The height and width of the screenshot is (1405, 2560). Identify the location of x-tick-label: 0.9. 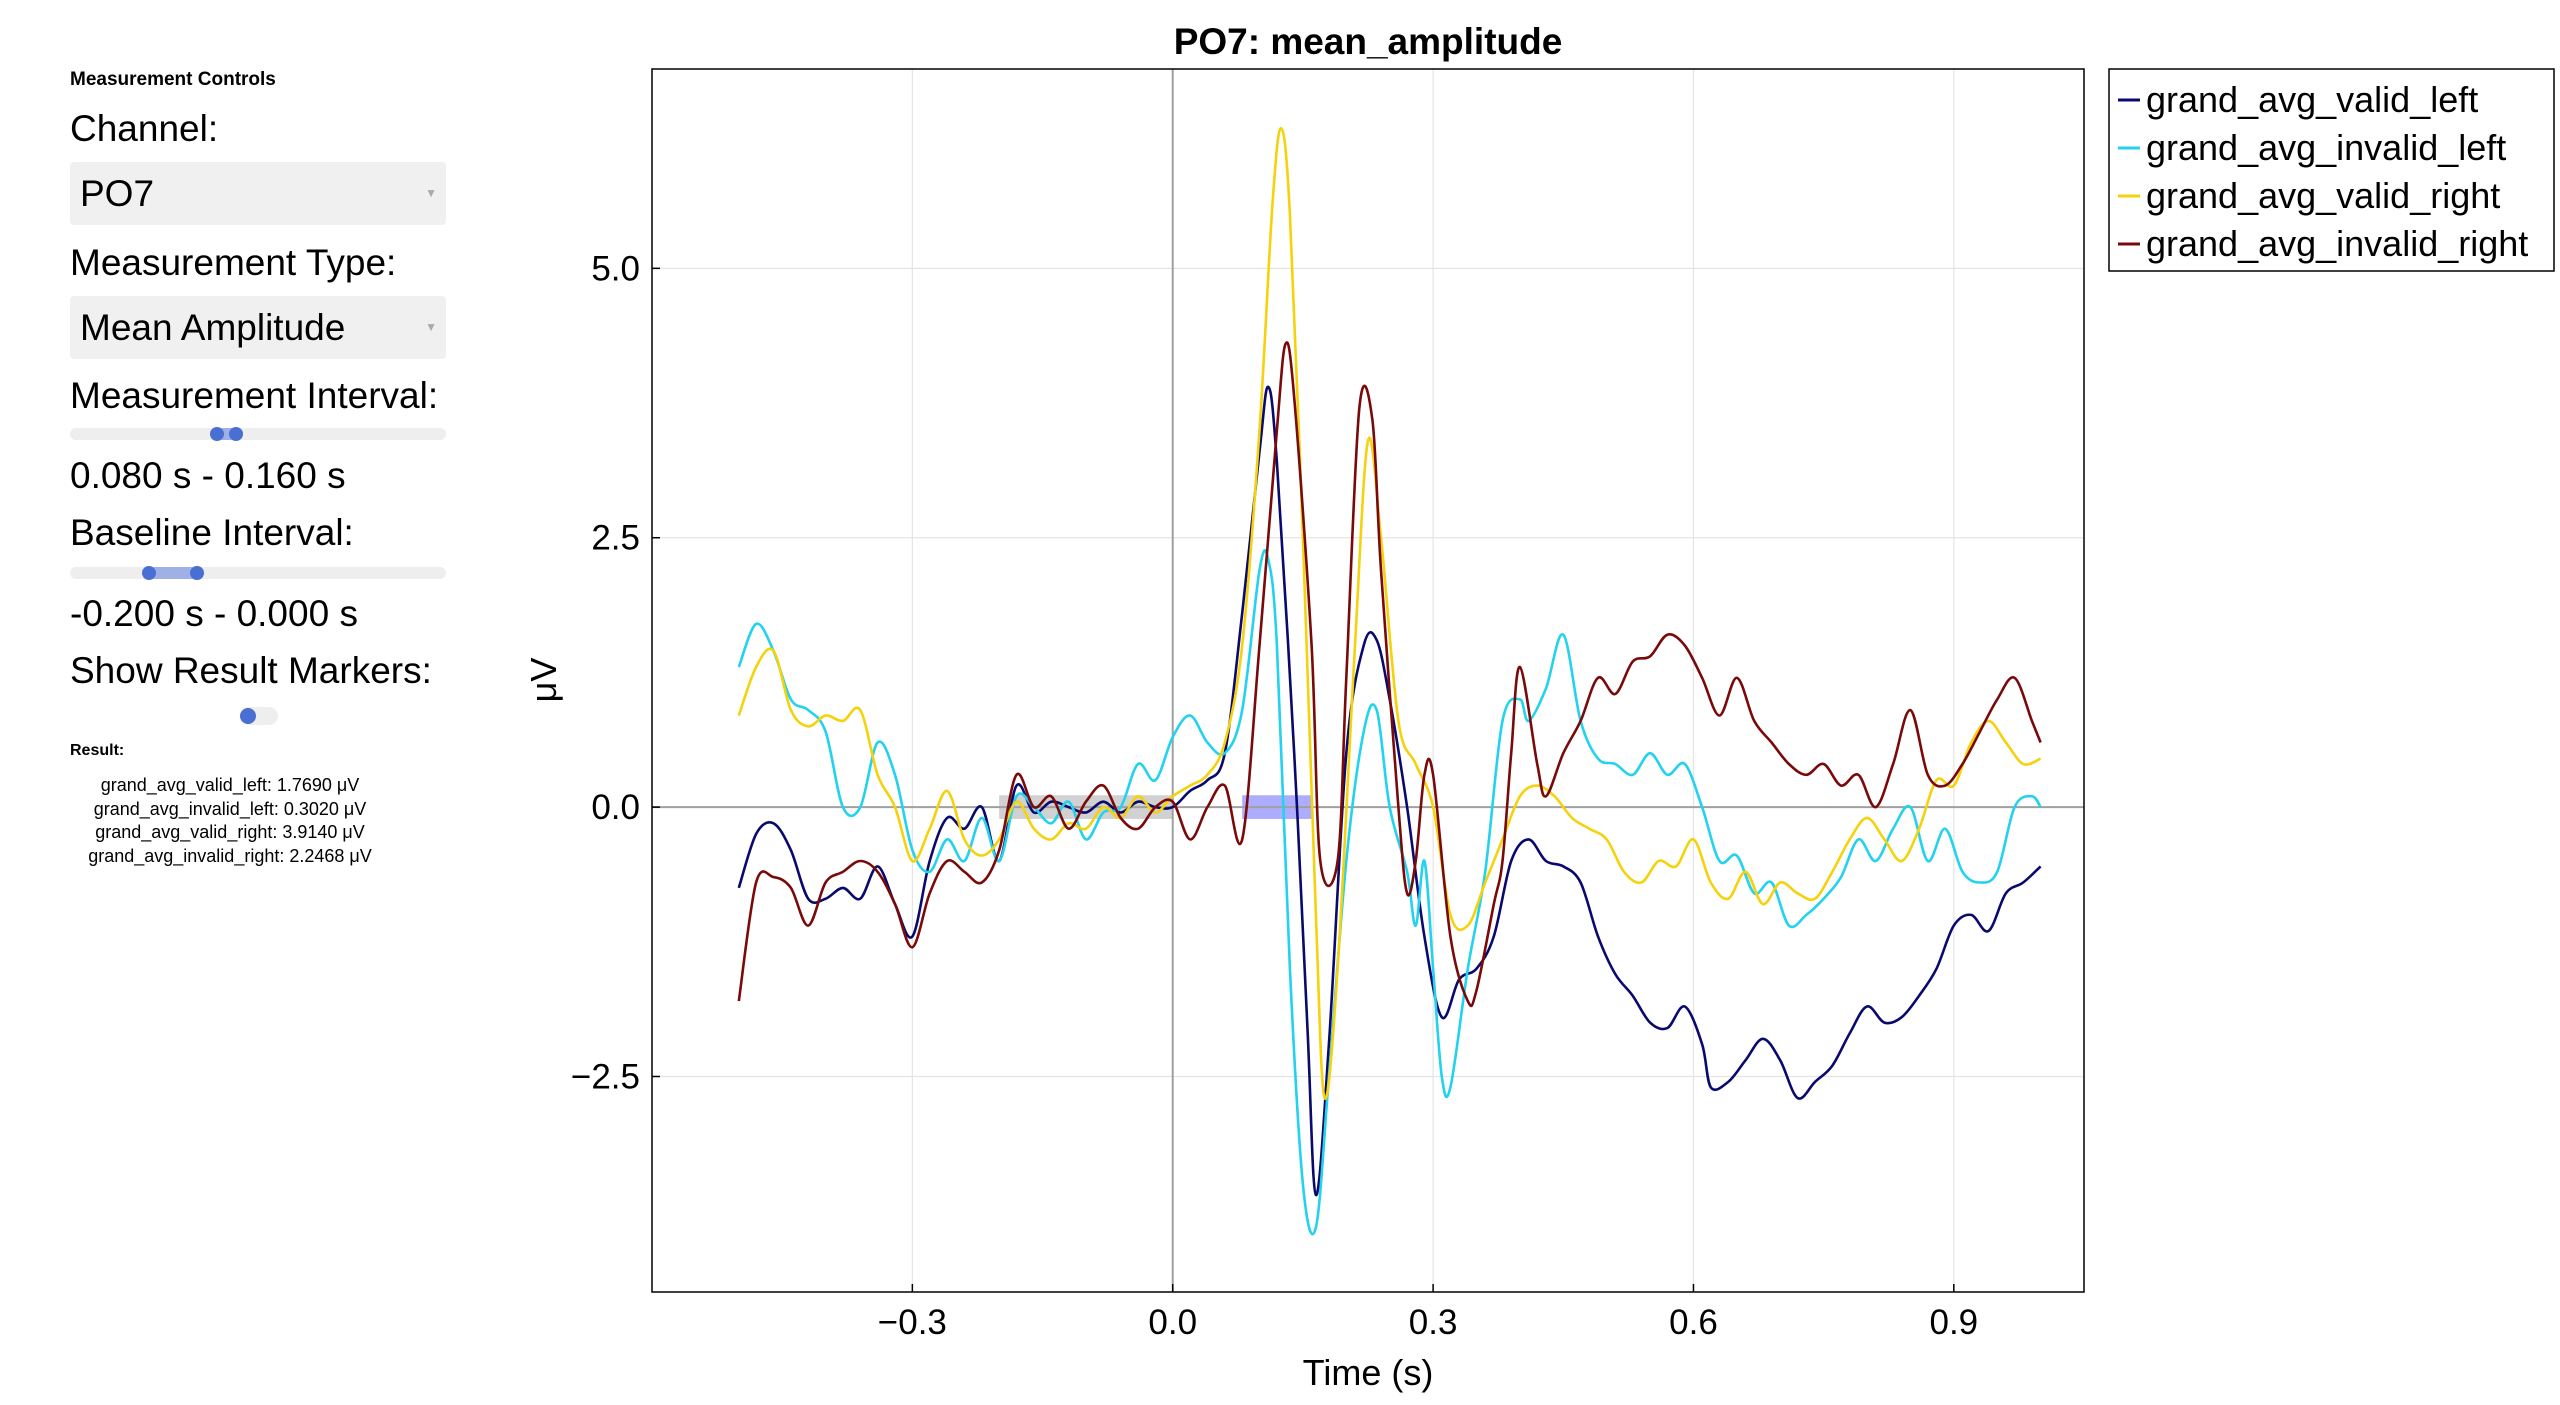
(1953, 1322).